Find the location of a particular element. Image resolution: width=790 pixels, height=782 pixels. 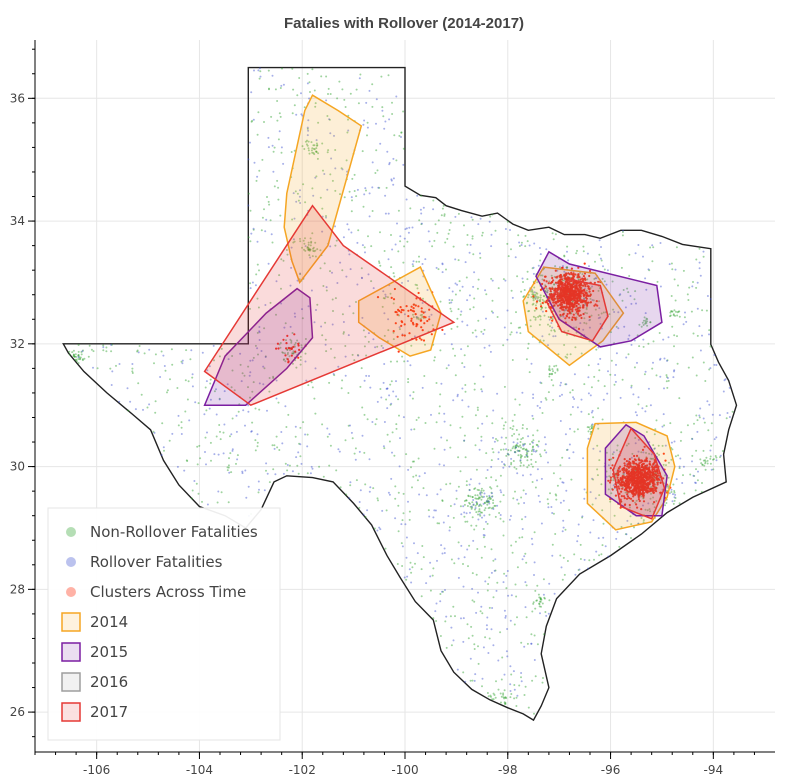

legend-label: Rollover Fatalities is located at coordinates (156, 562).